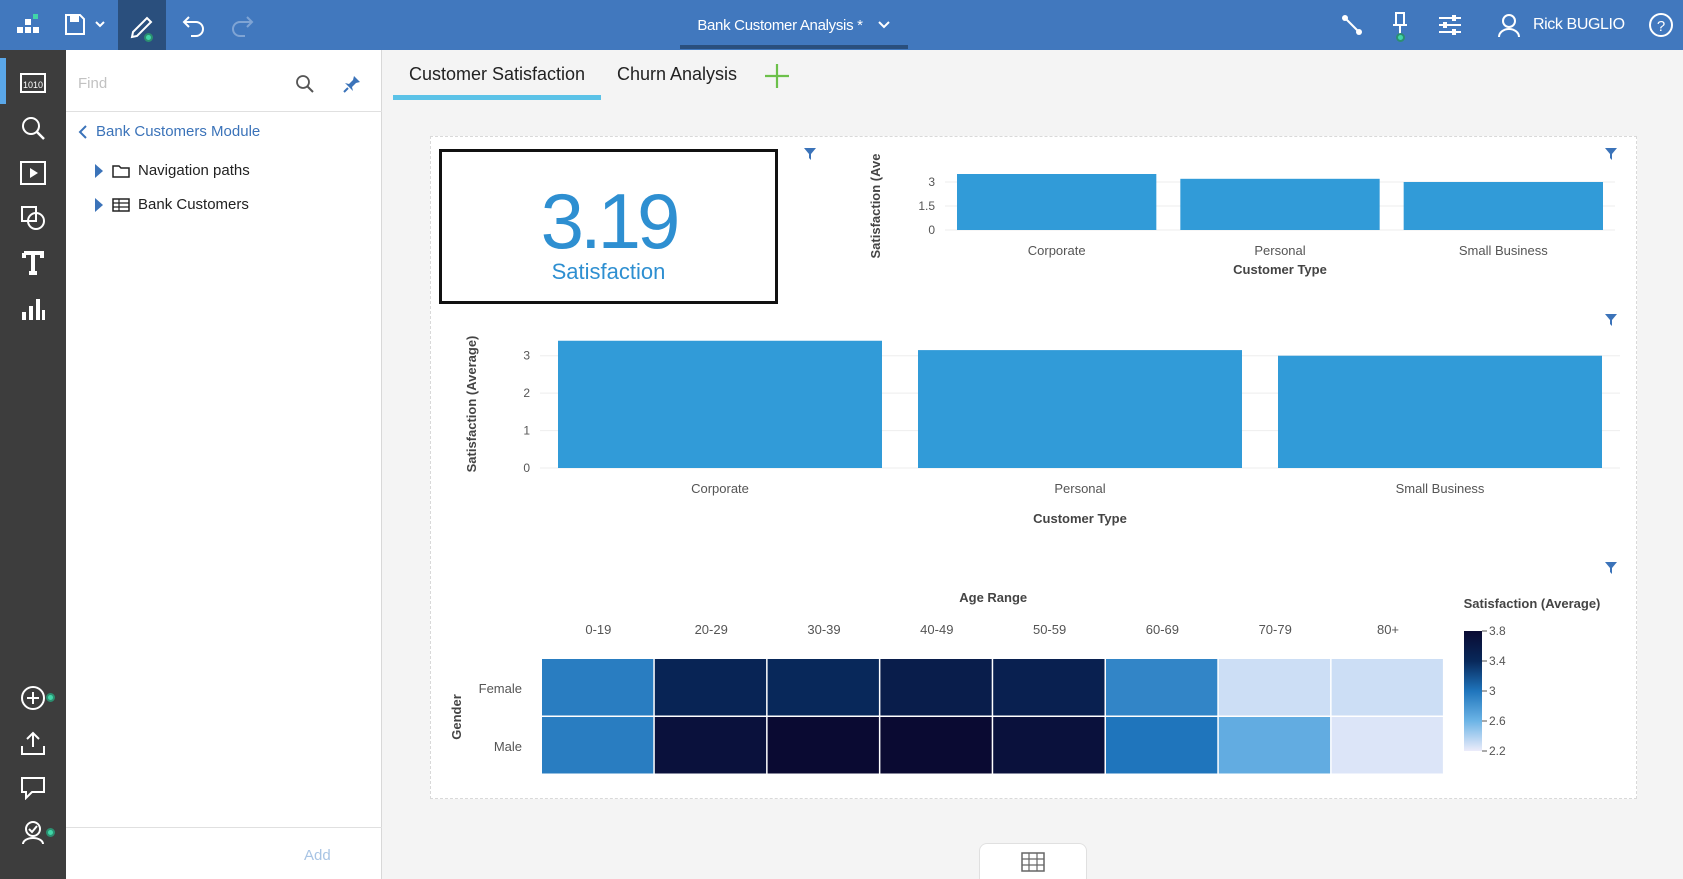 The image size is (1683, 879). I want to click on user-menu: Rick BUGLIO, so click(1561, 25).